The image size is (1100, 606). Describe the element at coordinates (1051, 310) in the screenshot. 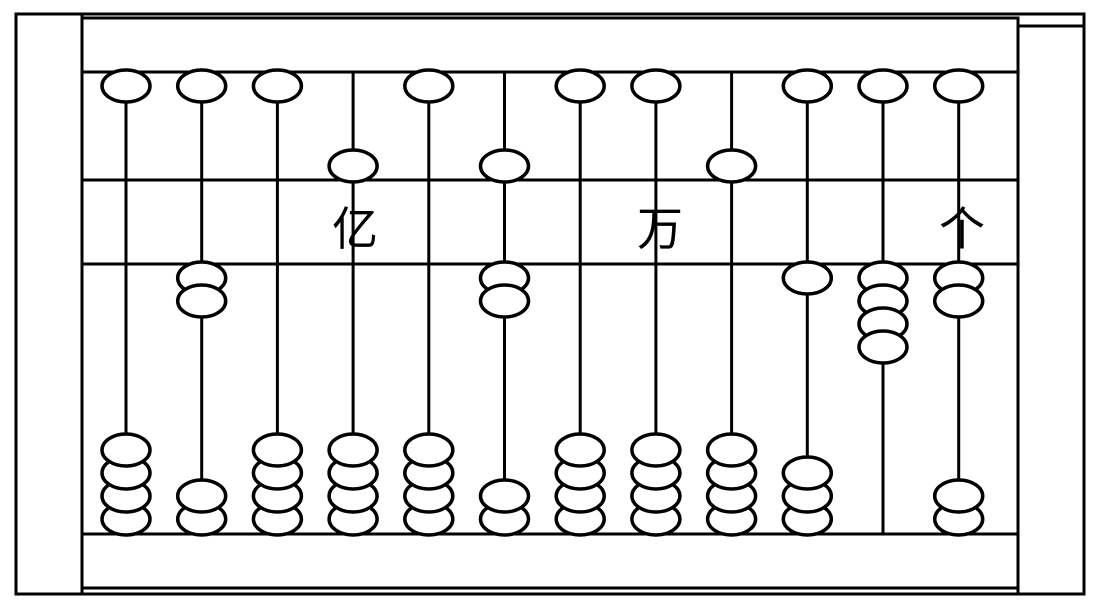

I see `abacus-right-post` at that location.